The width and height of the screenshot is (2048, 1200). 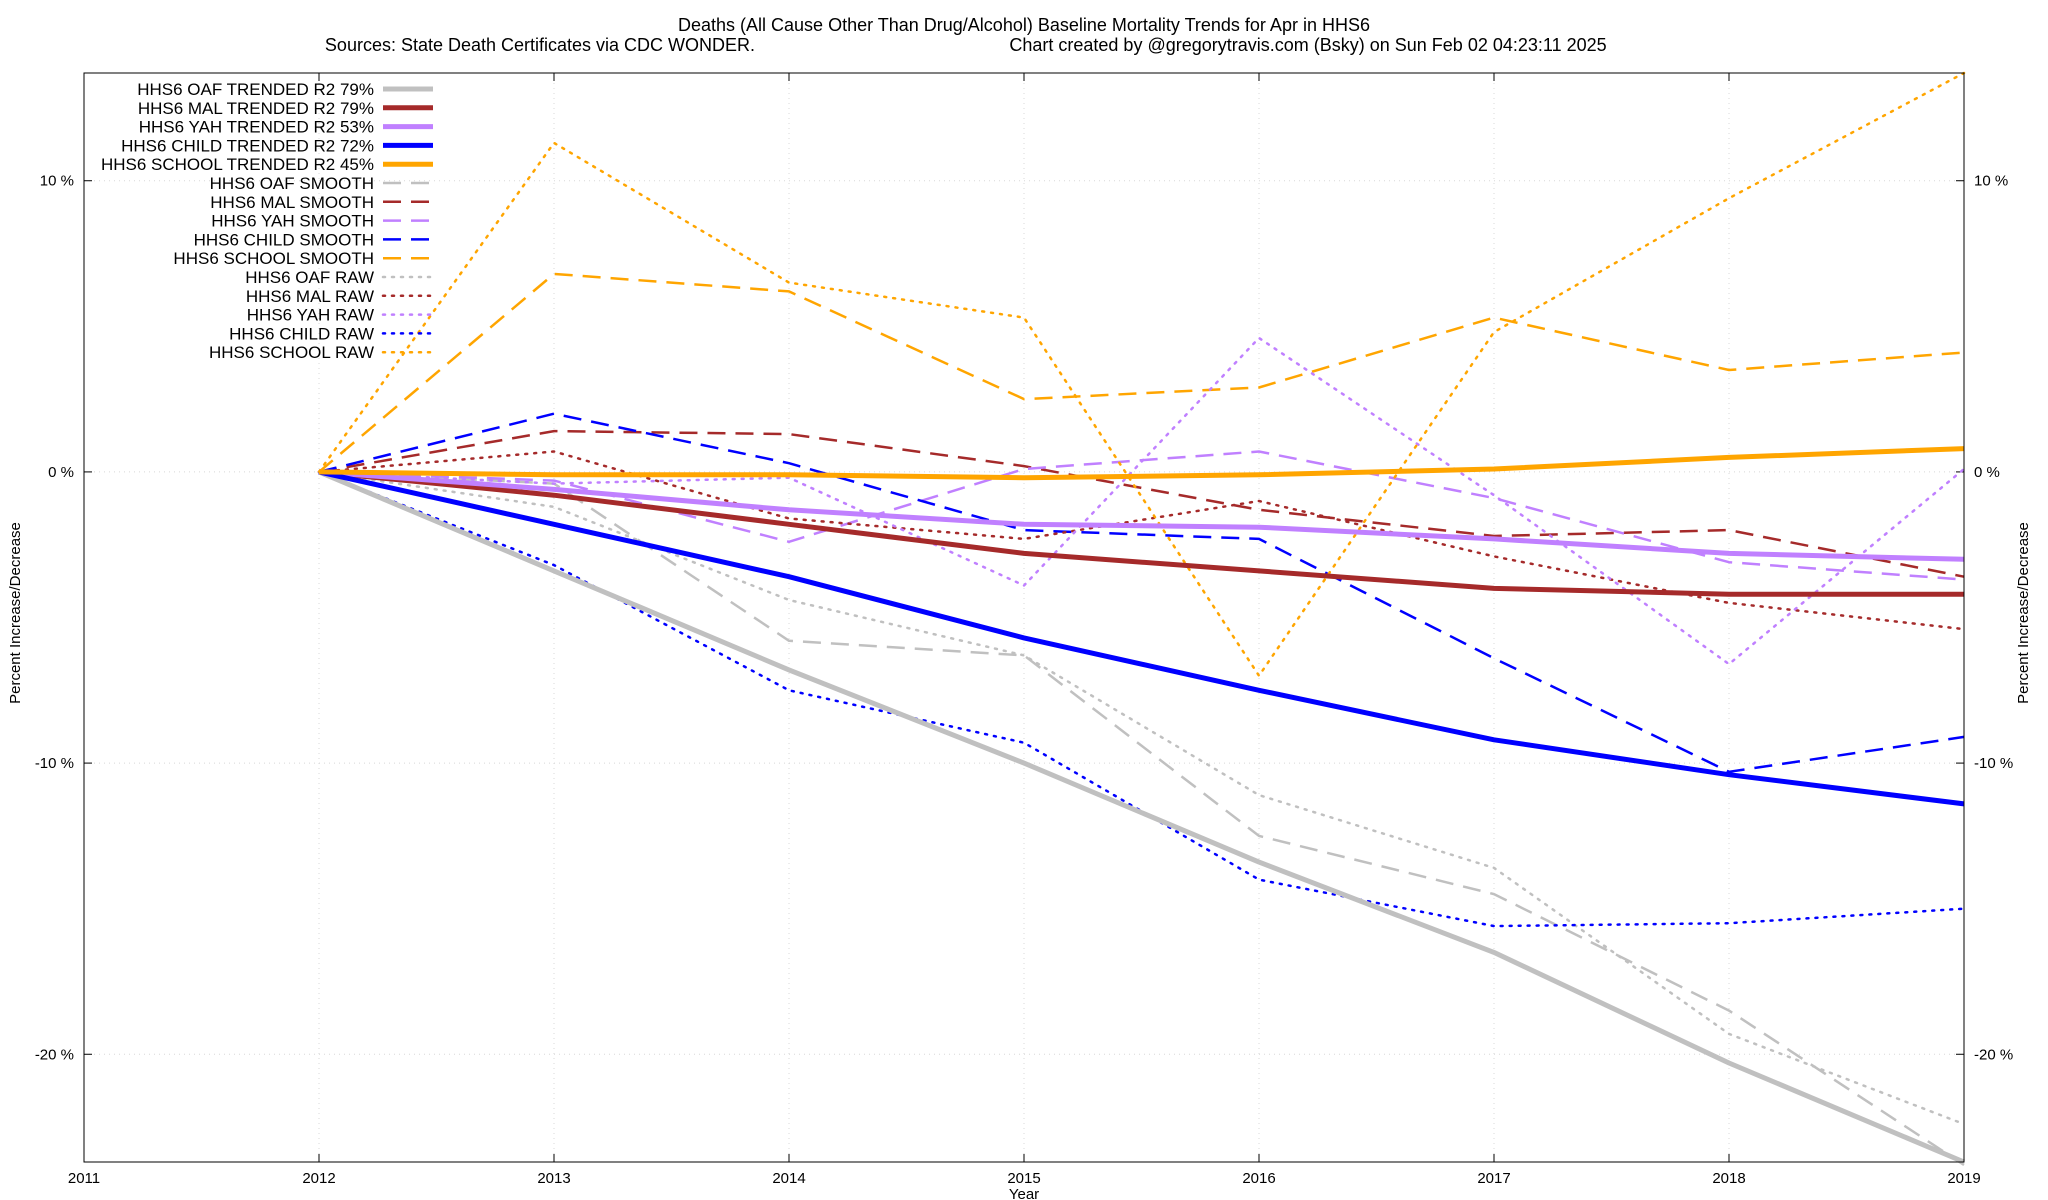 What do you see at coordinates (292, 202) in the screenshot?
I see `legend-label: HHS6 MAL SMOOTH` at bounding box center [292, 202].